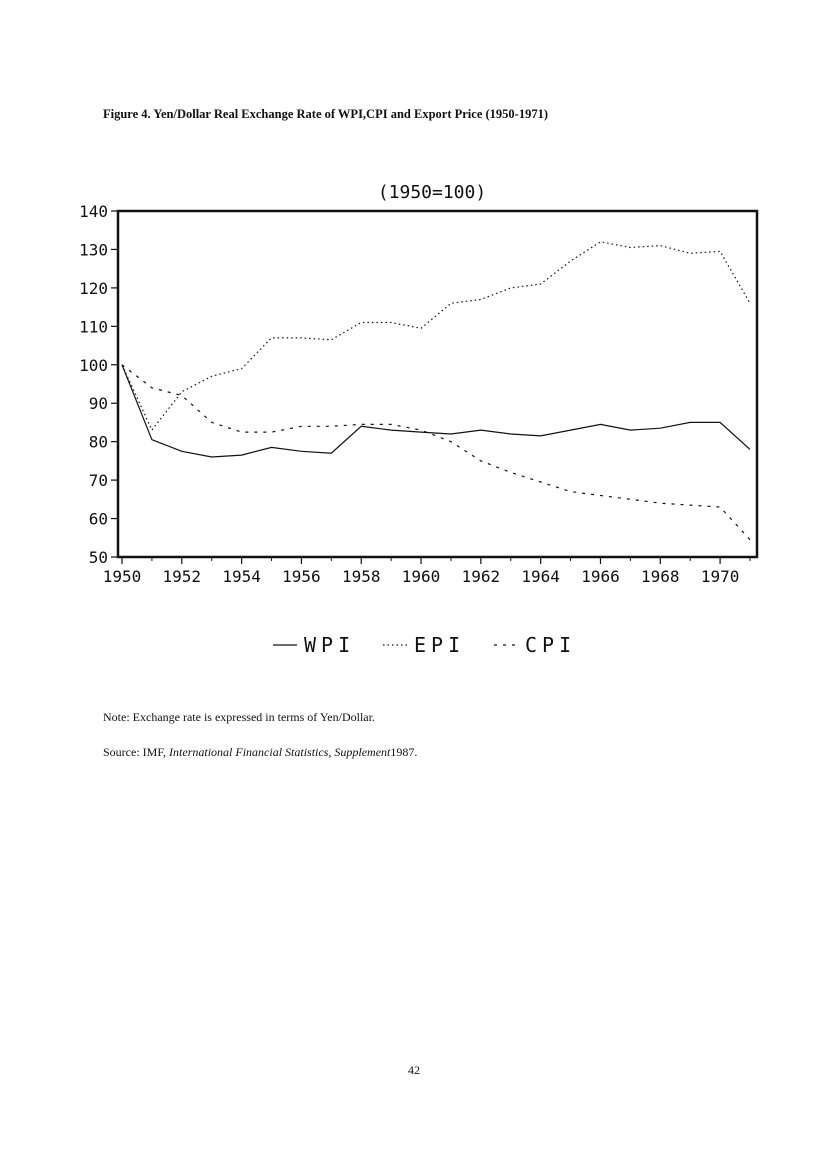 Image resolution: width=827 pixels, height=1170 pixels. What do you see at coordinates (421, 576) in the screenshot?
I see `x-tick-label-5: 1960` at bounding box center [421, 576].